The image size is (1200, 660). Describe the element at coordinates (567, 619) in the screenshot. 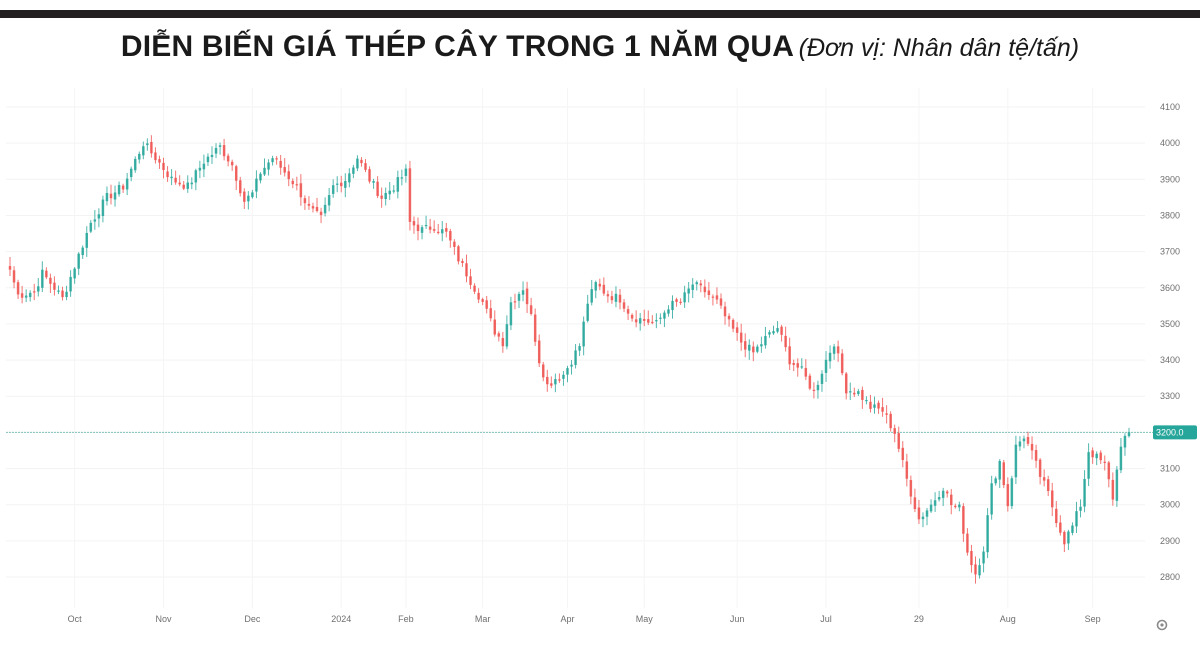

I see `x-tick-label: Apr` at that location.